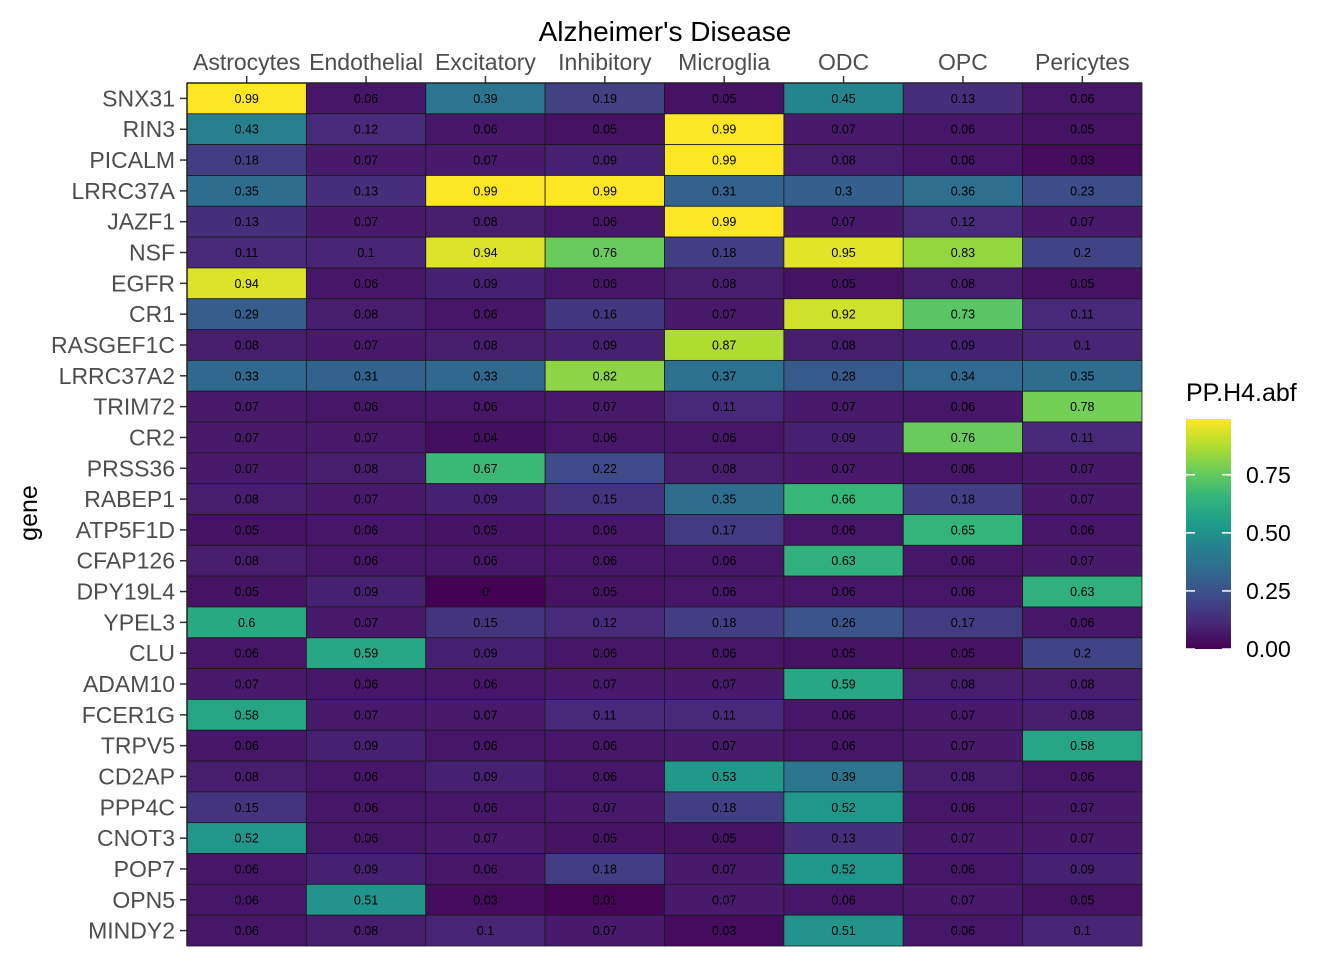 The width and height of the screenshot is (1344, 965). What do you see at coordinates (366, 130) in the screenshot?
I see `cell-value-label: 0.12` at bounding box center [366, 130].